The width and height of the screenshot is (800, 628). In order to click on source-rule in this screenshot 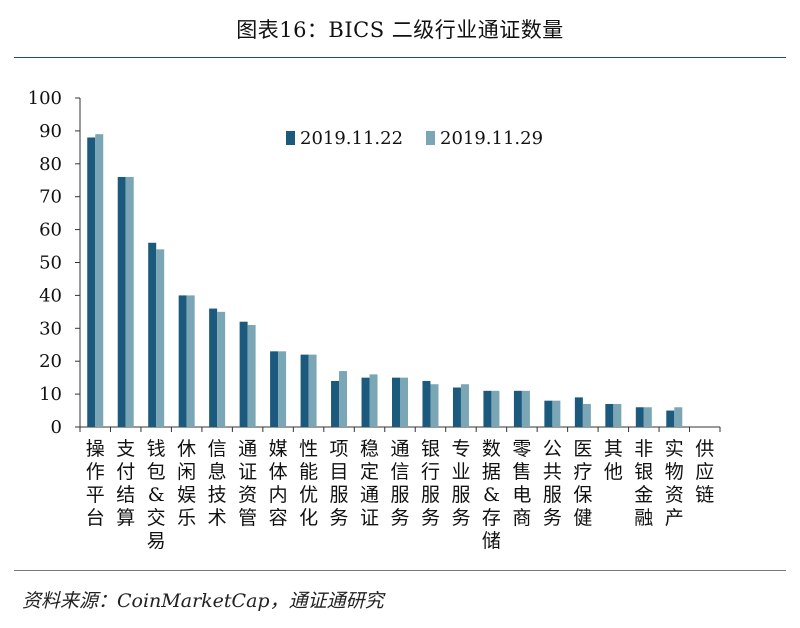, I will do `click(400, 570)`.